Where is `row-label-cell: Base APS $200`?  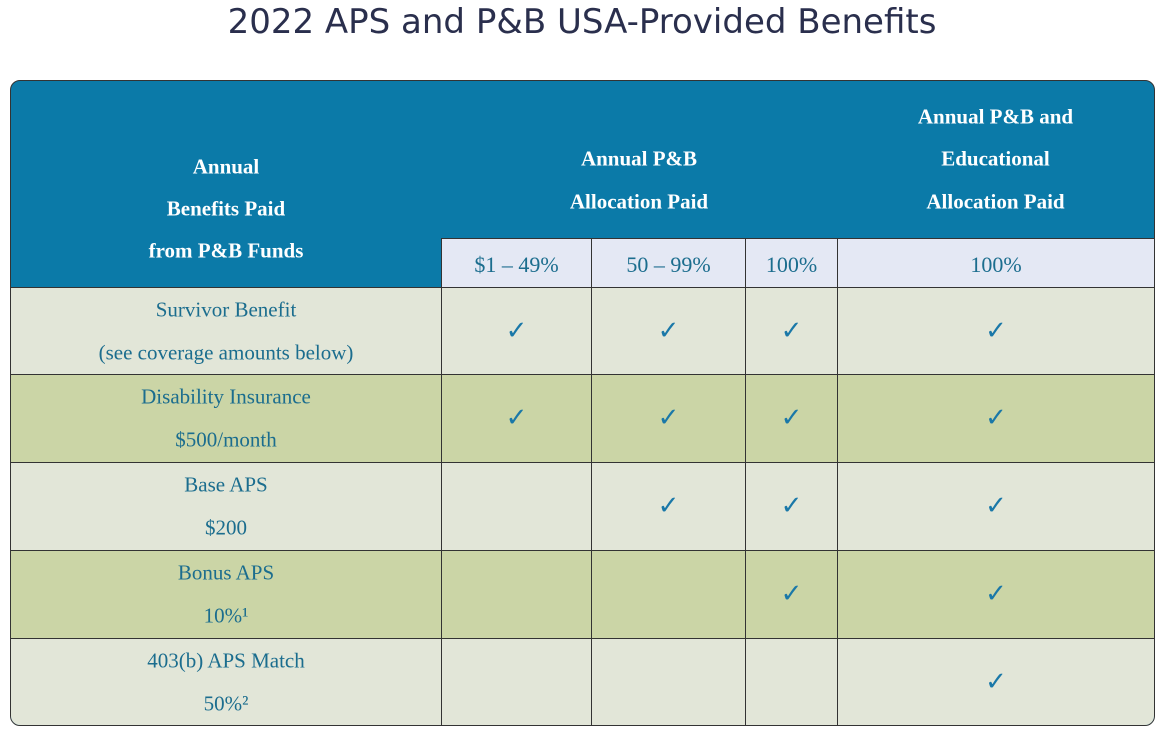
row-label-cell: Base APS $200 is located at coordinates (226, 506).